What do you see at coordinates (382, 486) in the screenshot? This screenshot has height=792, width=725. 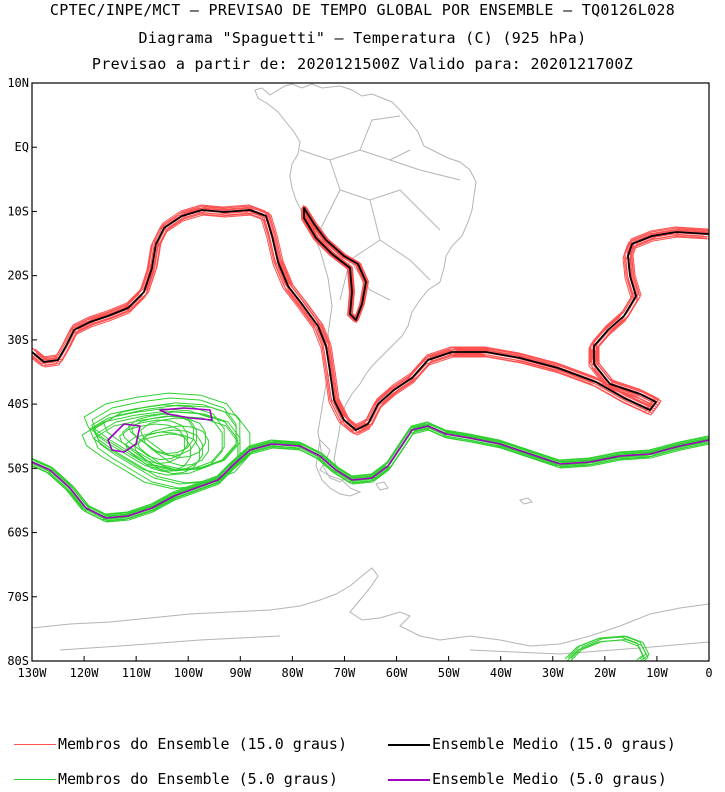 I see `falklands-coastline` at bounding box center [382, 486].